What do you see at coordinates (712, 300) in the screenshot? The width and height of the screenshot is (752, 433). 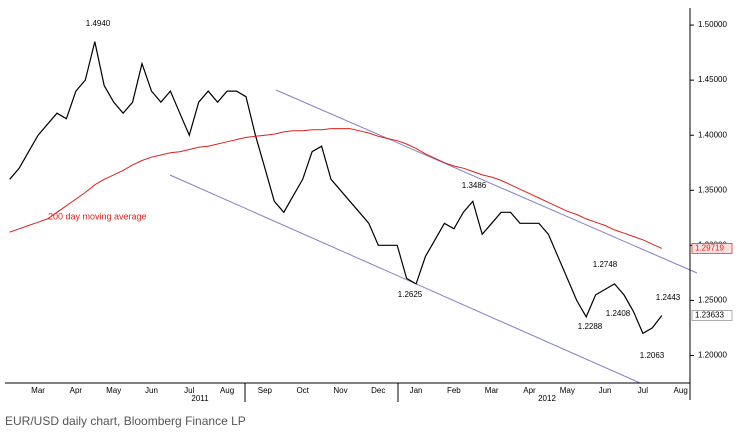 I see `y-tick-label: 1.25000` at bounding box center [712, 300].